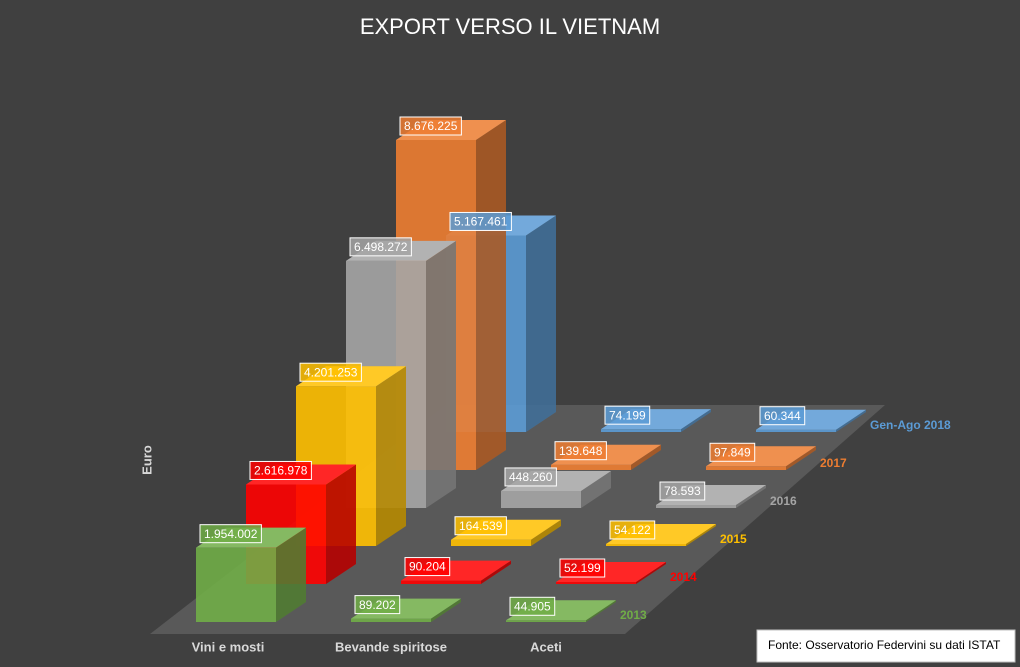  I want to click on bar, so click(401, 374).